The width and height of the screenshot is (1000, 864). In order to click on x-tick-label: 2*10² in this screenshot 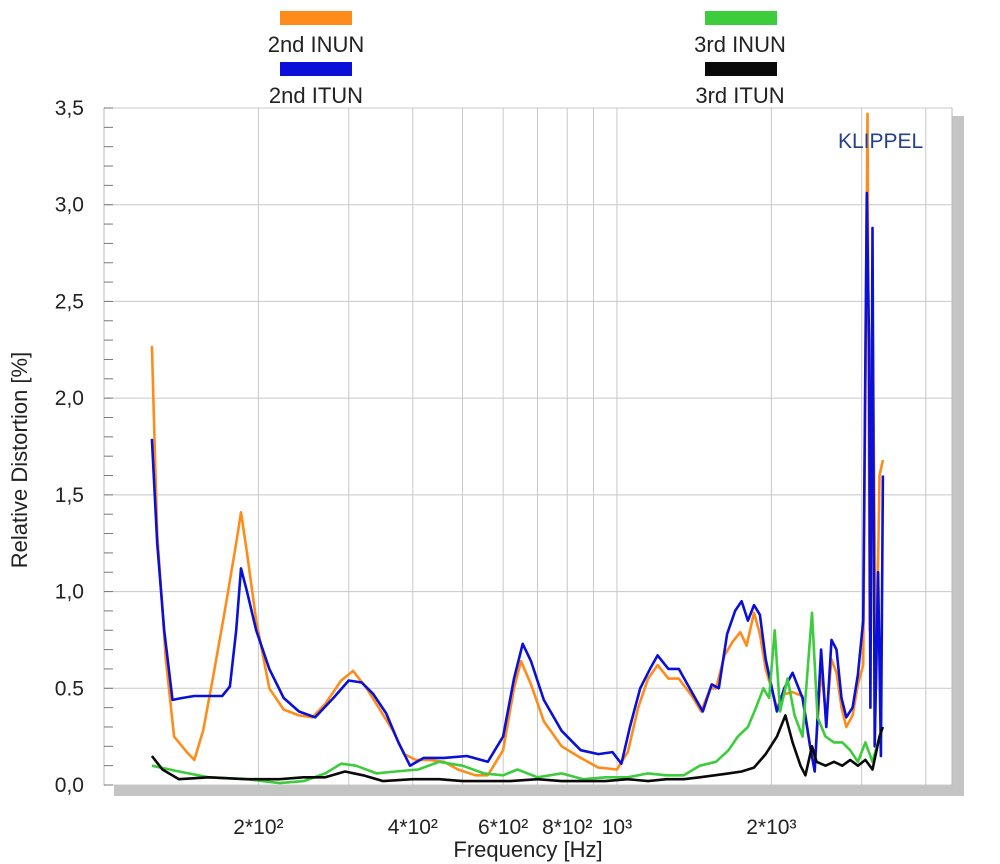, I will do `click(258, 827)`.